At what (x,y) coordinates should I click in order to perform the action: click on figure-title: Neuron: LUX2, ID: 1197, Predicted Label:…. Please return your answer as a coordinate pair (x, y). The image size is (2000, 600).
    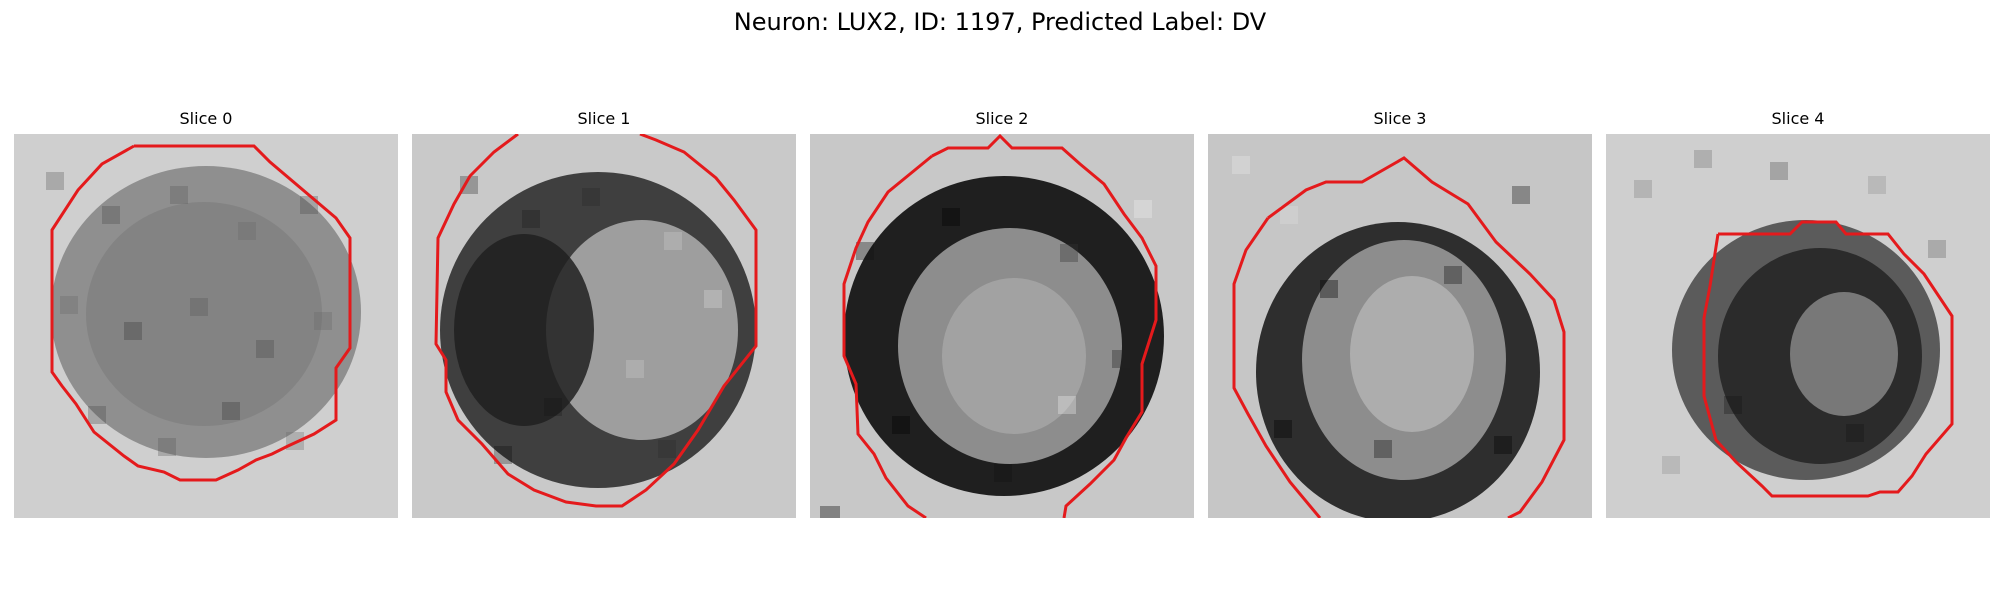
    Looking at the image, I should click on (1000, 22).